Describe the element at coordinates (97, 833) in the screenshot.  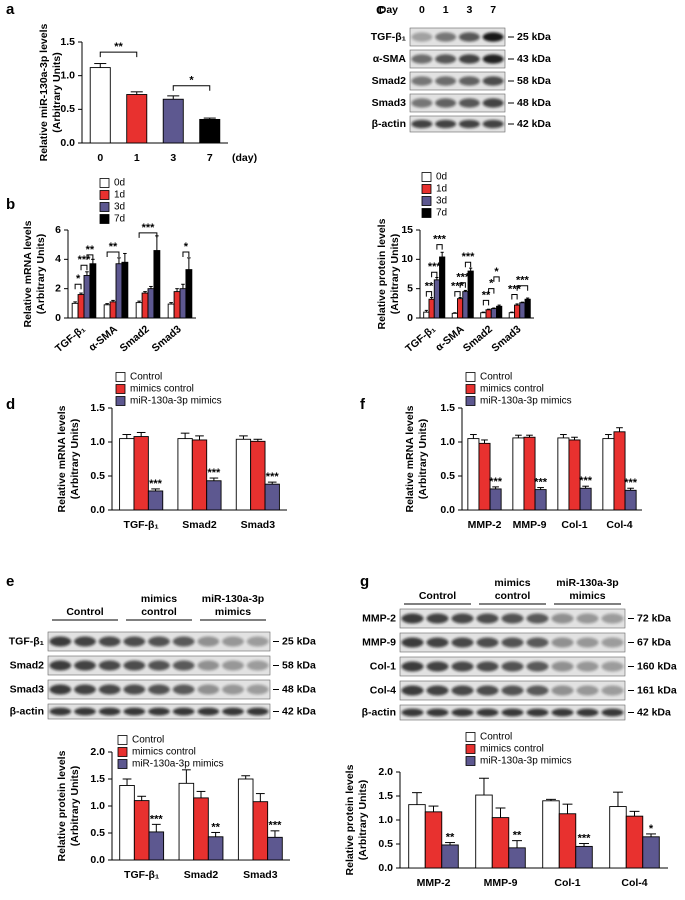
I see `y-tick-label: 0.5` at that location.